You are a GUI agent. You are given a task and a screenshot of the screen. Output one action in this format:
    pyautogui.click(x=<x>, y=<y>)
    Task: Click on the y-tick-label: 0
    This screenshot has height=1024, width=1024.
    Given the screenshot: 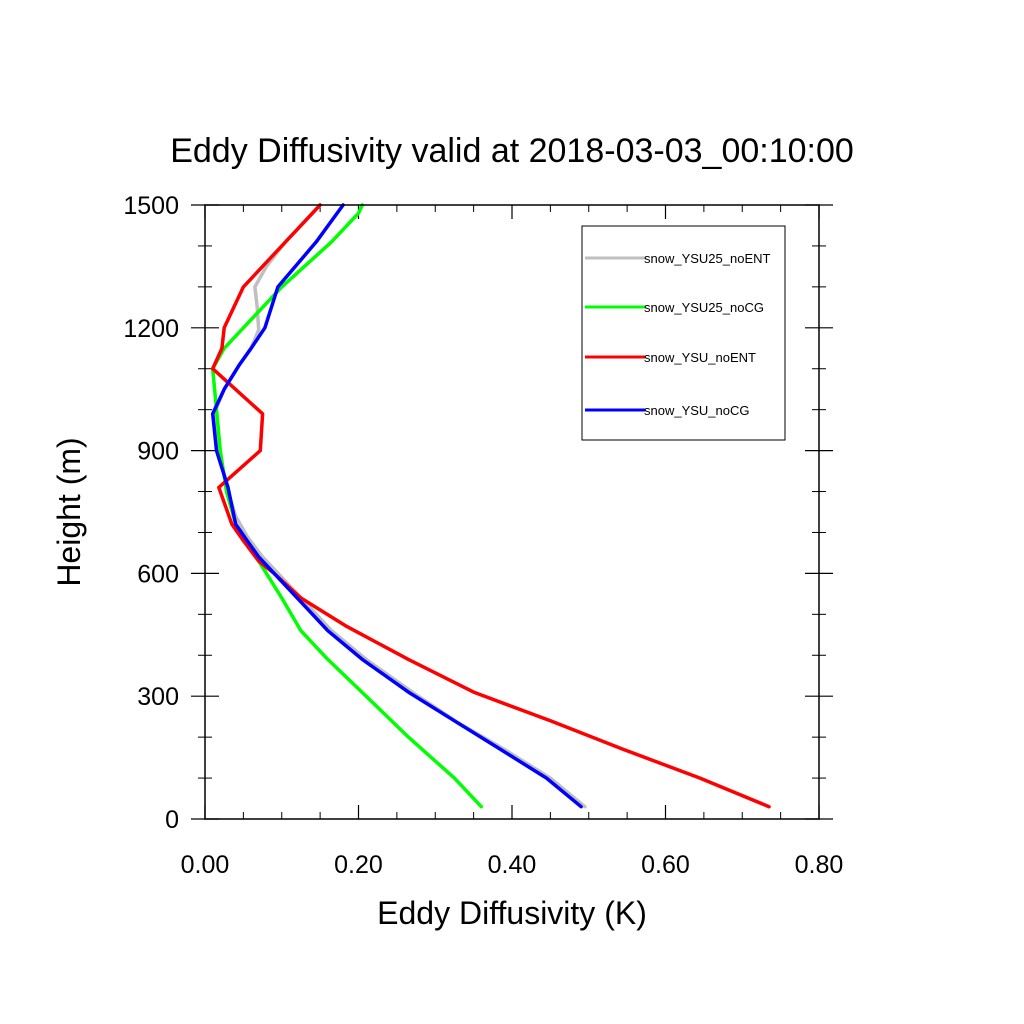 What is the action you would take?
    pyautogui.click(x=172, y=820)
    